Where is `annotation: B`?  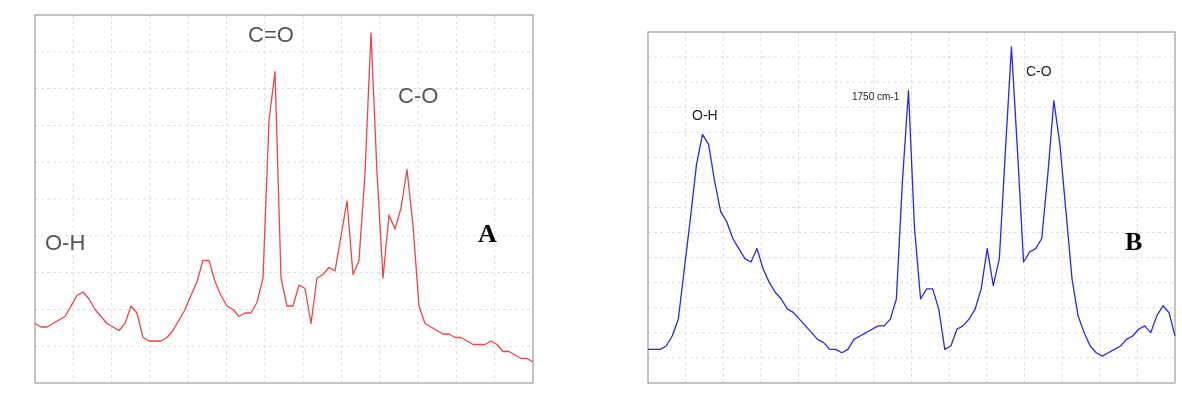
annotation: B is located at coordinates (1134, 241).